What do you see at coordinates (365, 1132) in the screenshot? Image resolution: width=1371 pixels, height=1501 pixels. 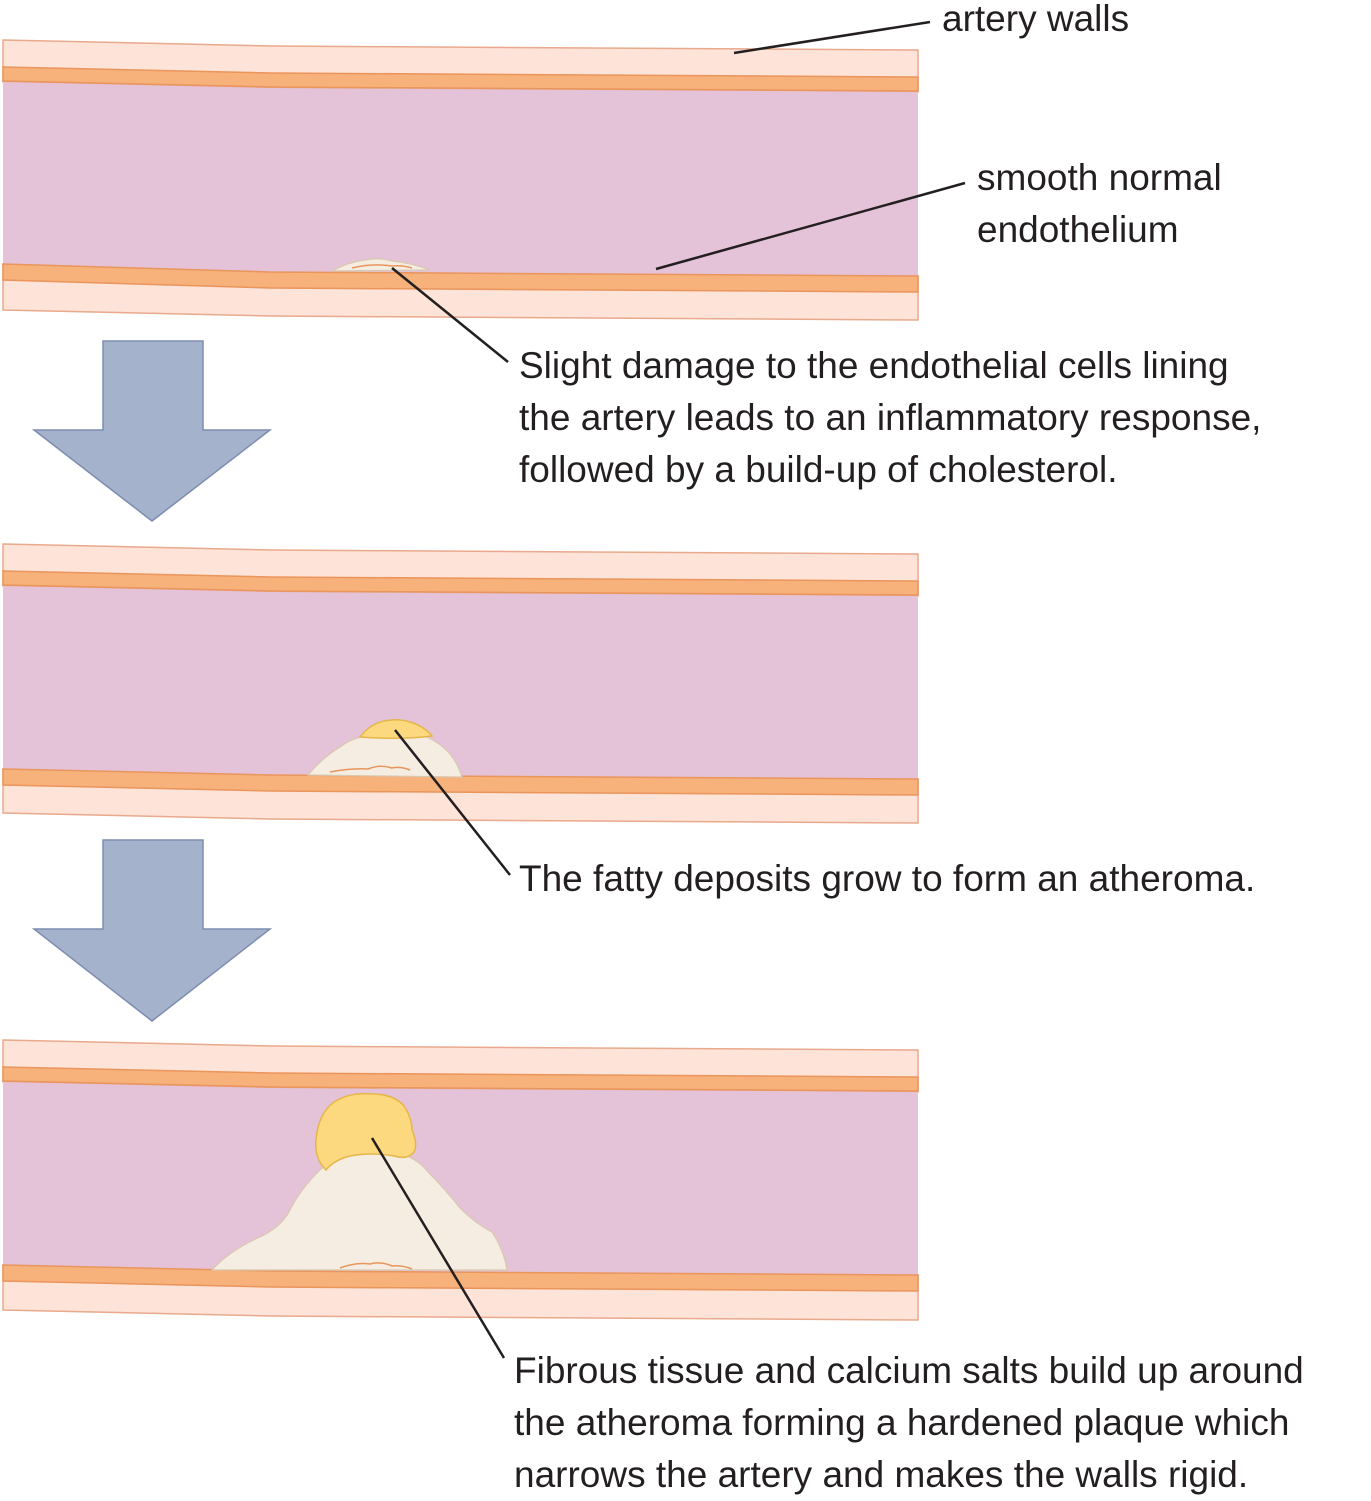 I see `calcified-lipid-core` at bounding box center [365, 1132].